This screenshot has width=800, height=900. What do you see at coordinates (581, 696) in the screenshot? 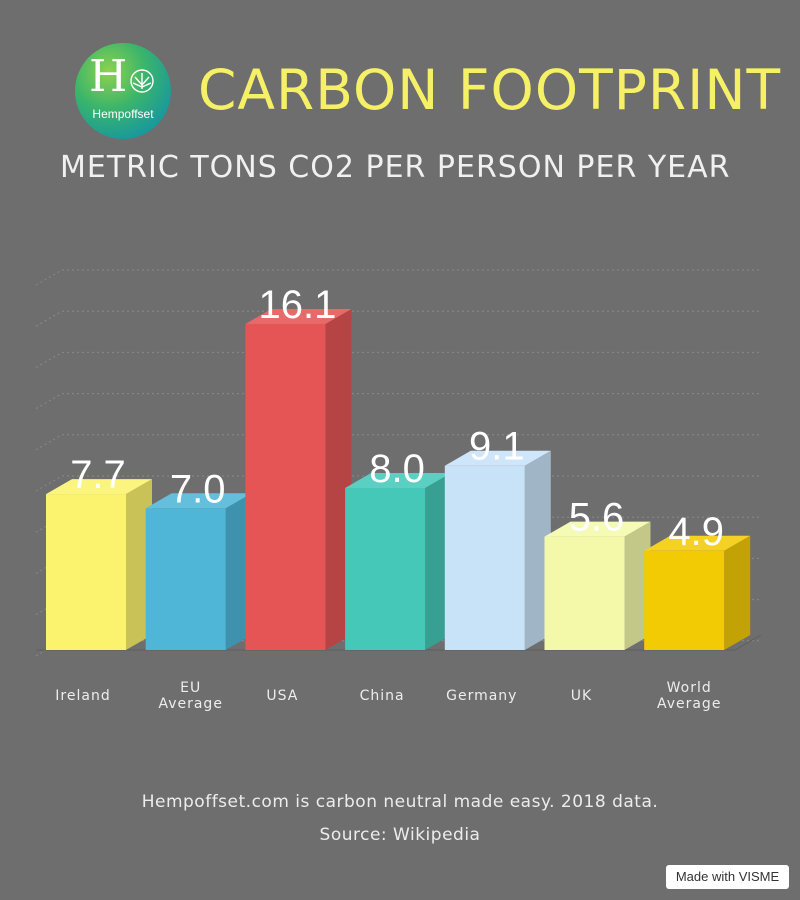
I see `x-tick-label: UK` at bounding box center [581, 696].